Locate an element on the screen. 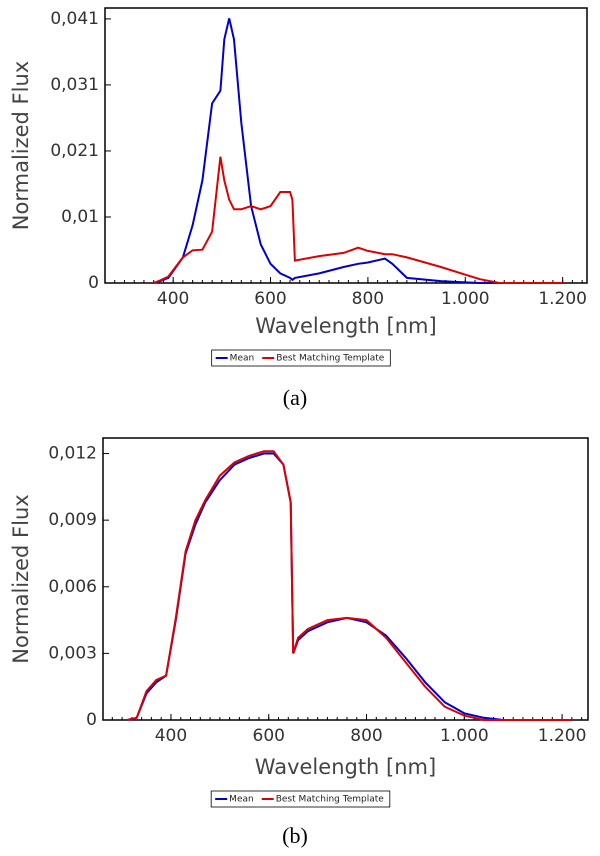 The image size is (600, 856). series-line is located at coordinates (358, 220).